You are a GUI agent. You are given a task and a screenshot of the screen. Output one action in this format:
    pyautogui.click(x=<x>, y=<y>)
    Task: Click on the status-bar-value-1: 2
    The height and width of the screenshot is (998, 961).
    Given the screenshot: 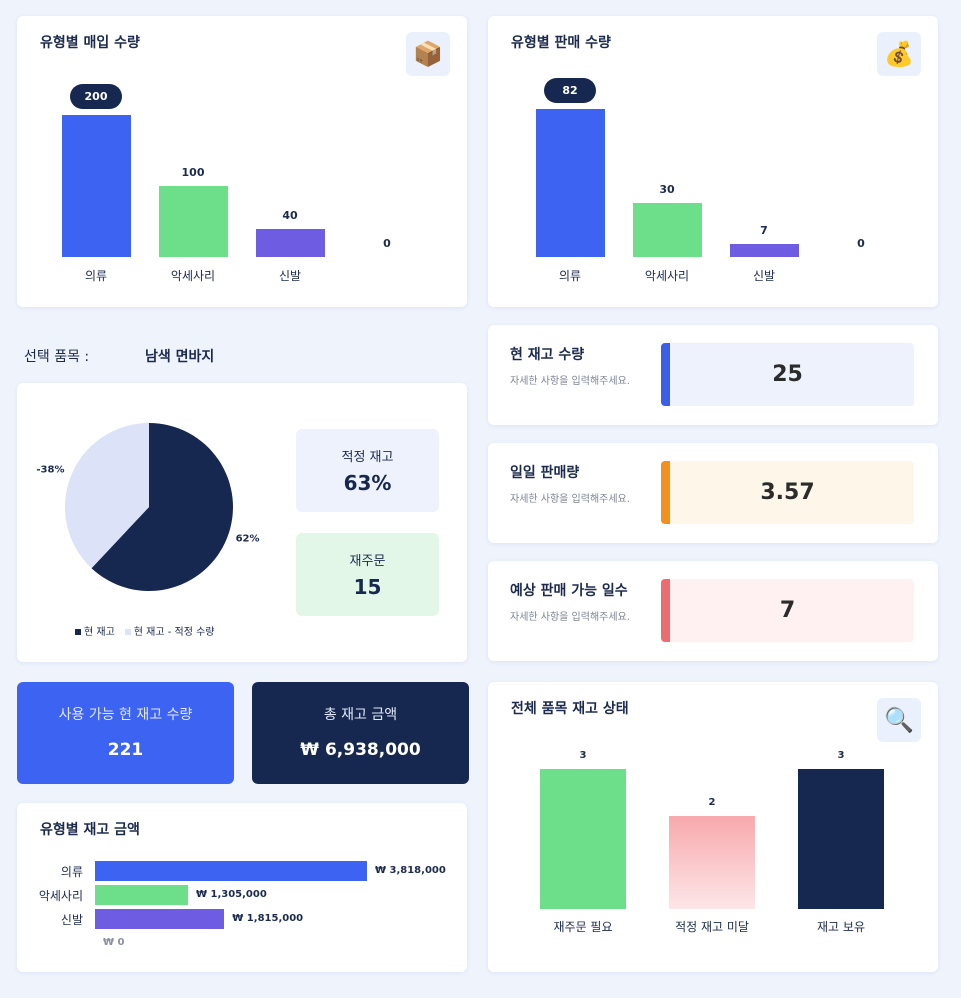 What is the action you would take?
    pyautogui.click(x=712, y=802)
    